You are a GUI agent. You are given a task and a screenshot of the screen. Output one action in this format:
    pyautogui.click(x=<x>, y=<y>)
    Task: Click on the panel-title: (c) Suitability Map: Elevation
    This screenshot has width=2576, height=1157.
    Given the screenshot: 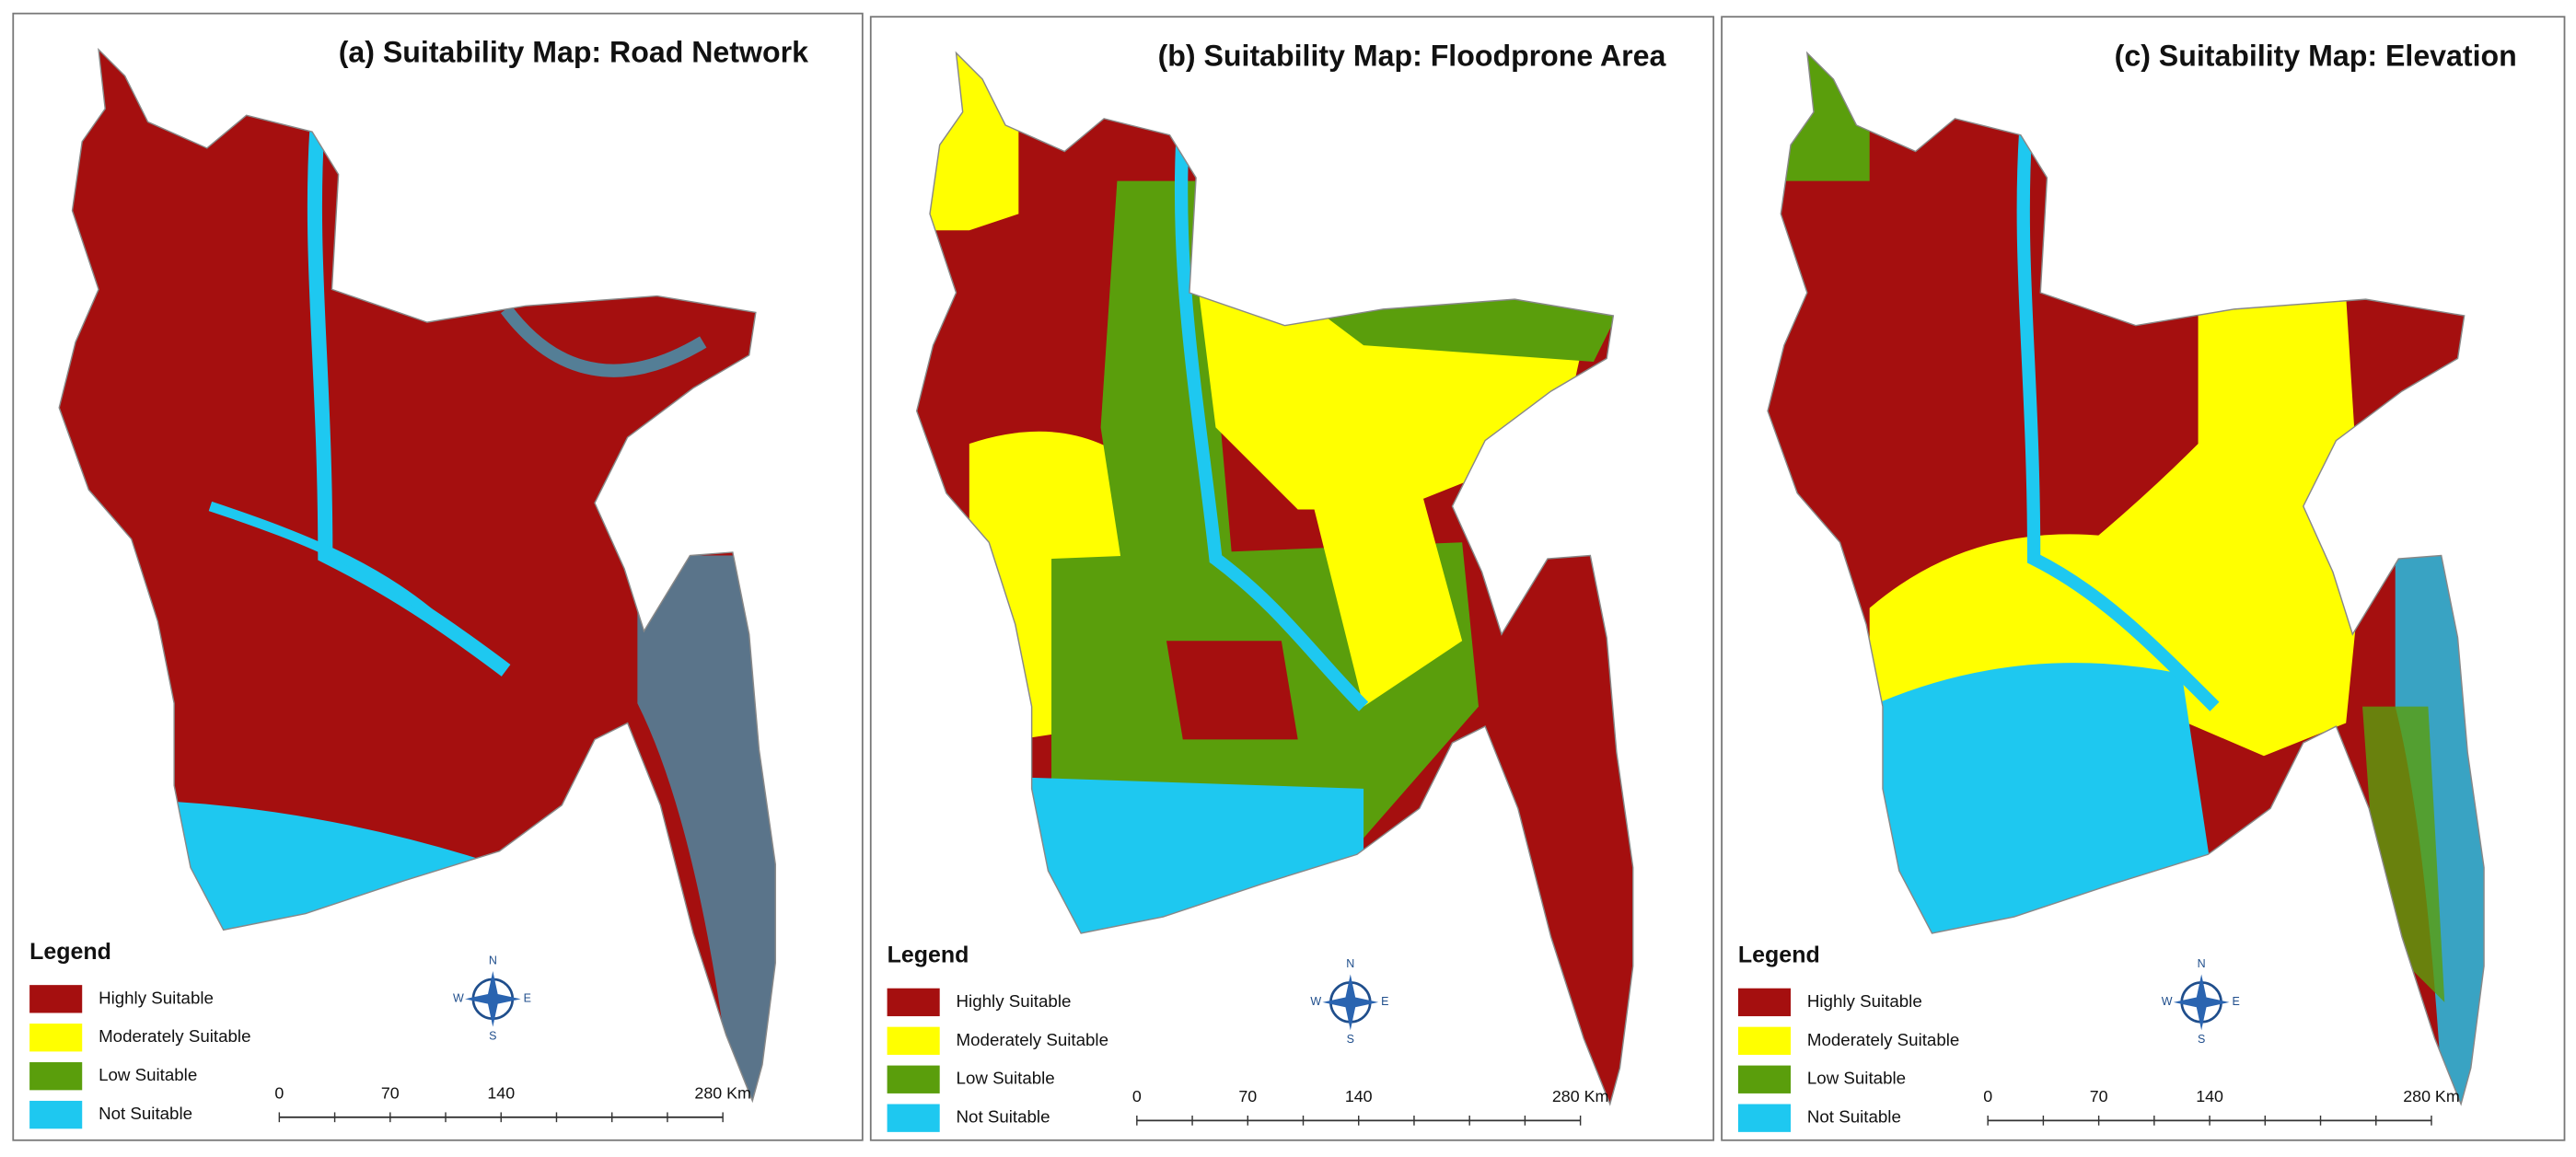 What is the action you would take?
    pyautogui.click(x=2316, y=55)
    